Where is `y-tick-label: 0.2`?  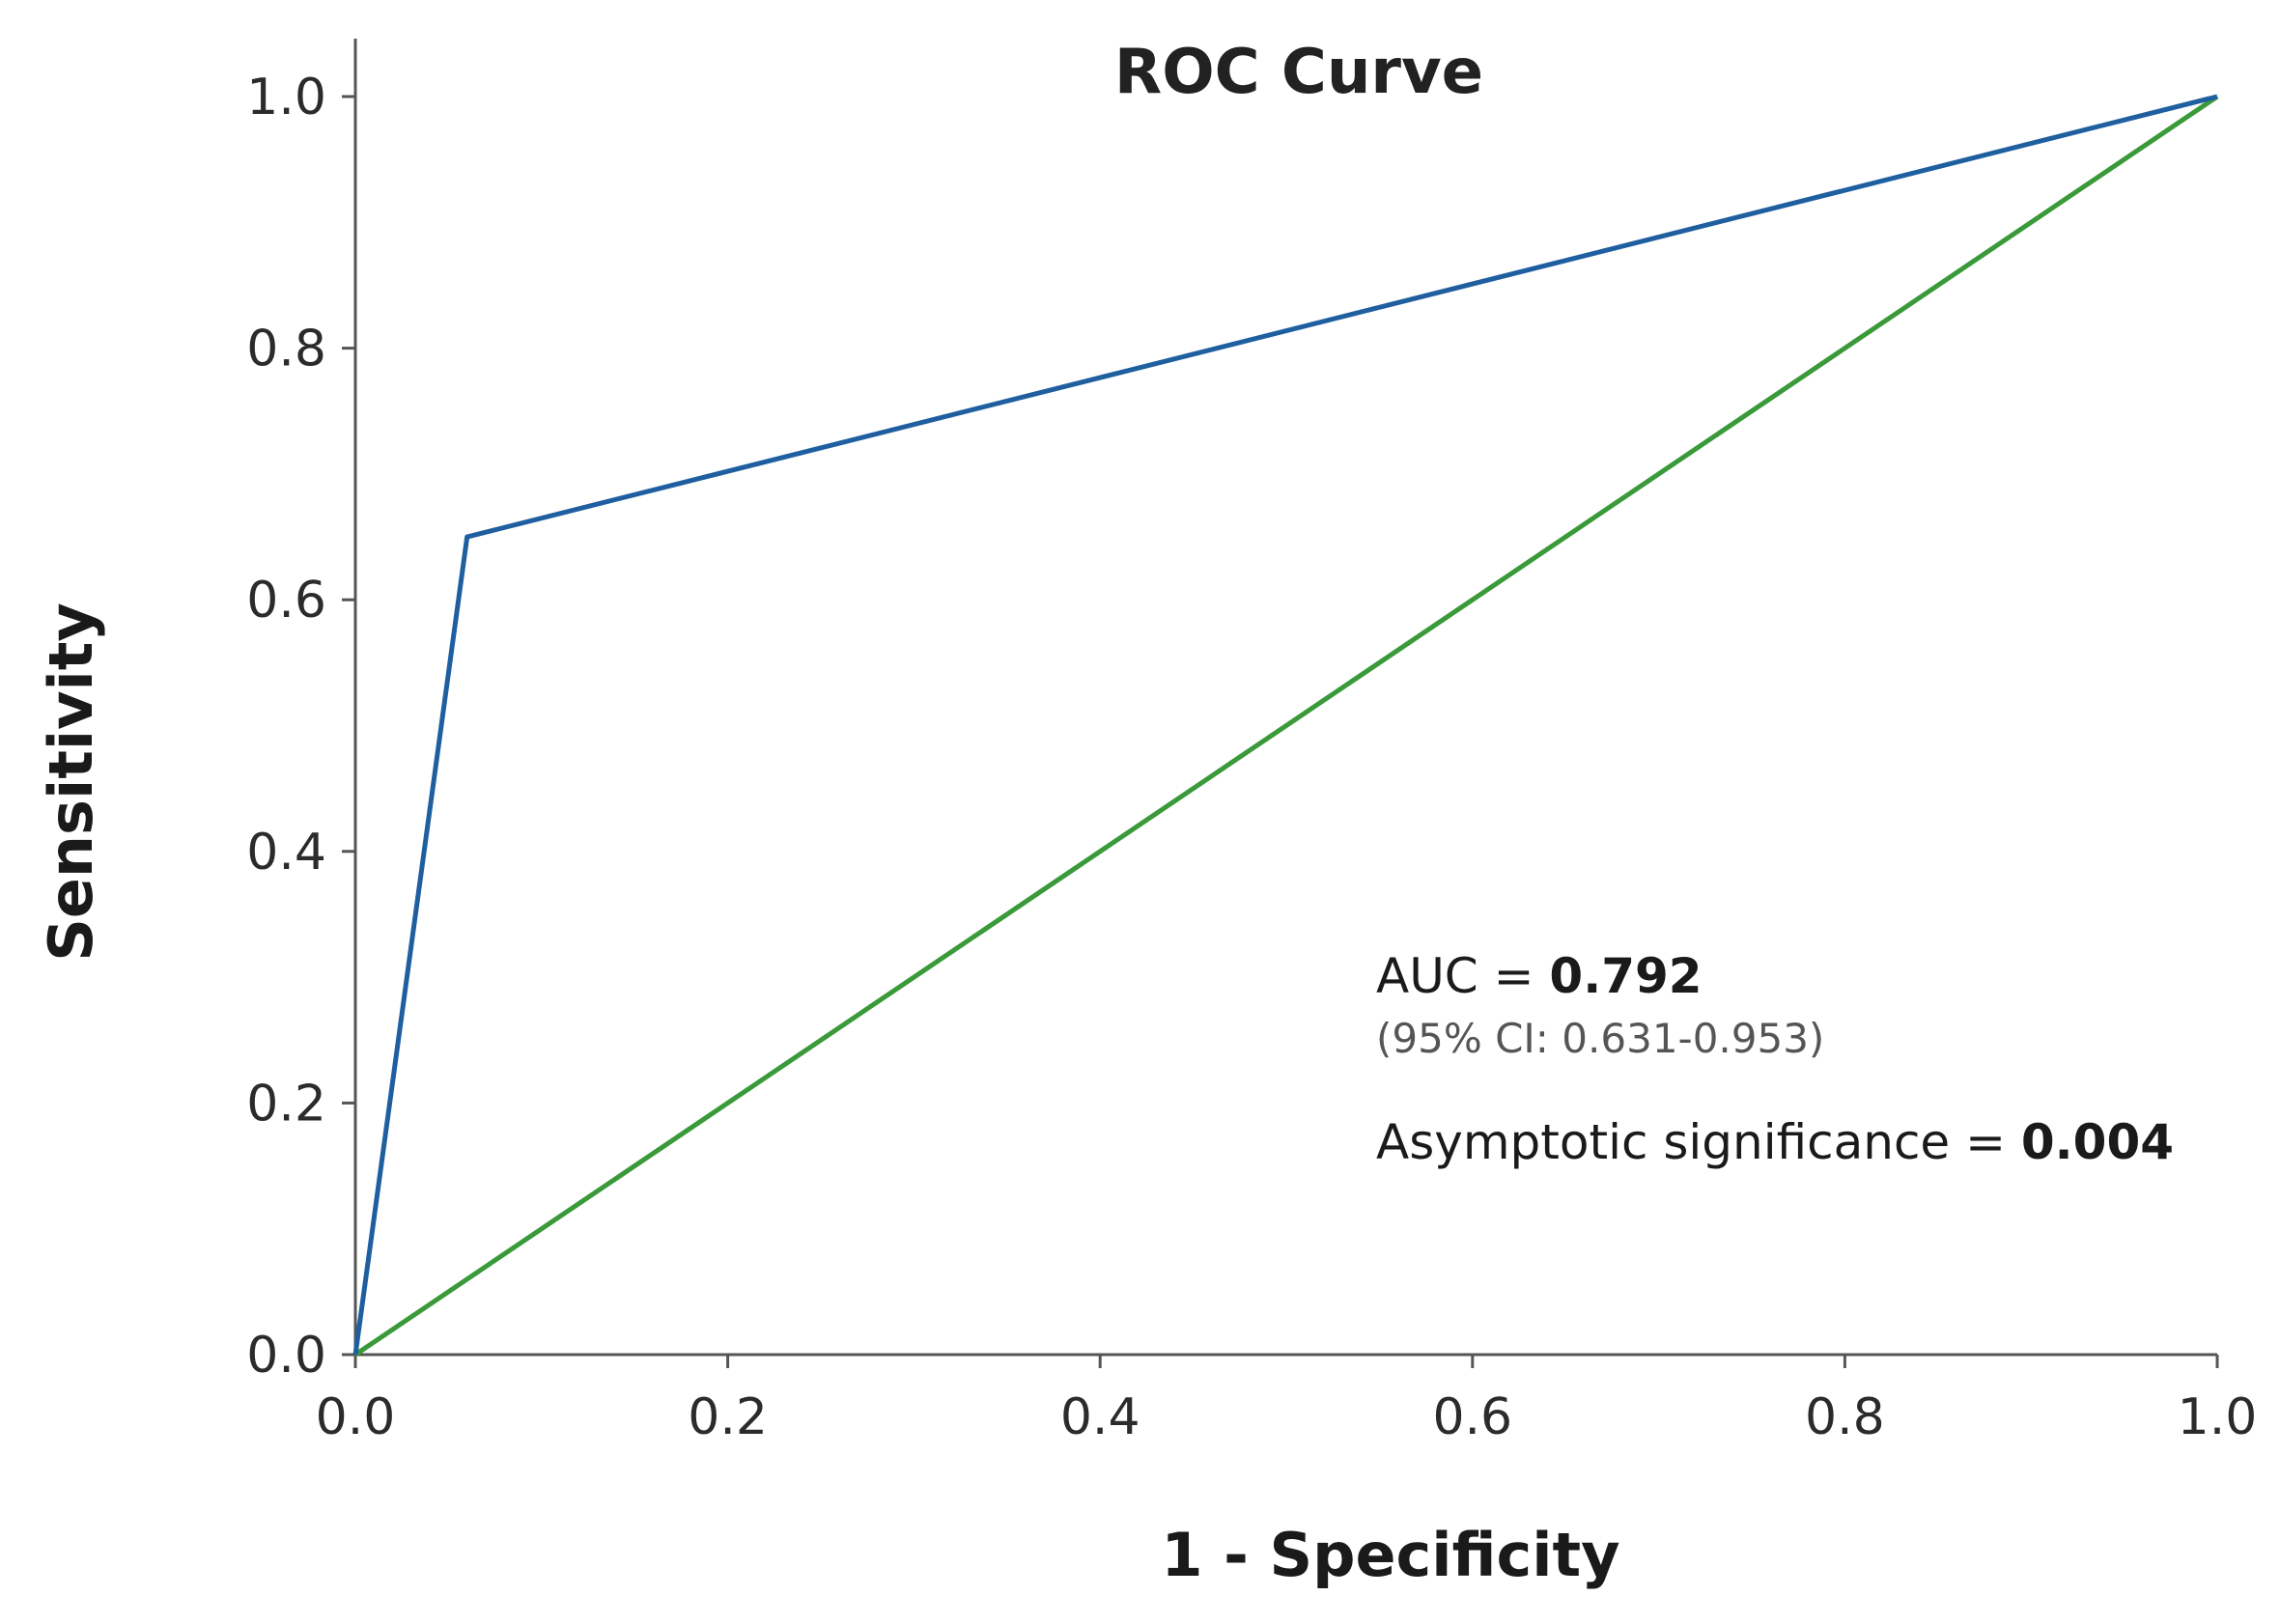 y-tick-label: 0.2 is located at coordinates (286, 1104).